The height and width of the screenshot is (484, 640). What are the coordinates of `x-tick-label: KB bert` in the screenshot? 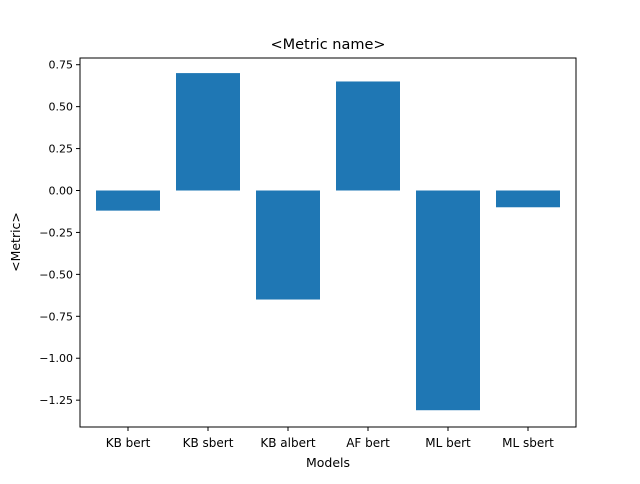 It's located at (128, 443).